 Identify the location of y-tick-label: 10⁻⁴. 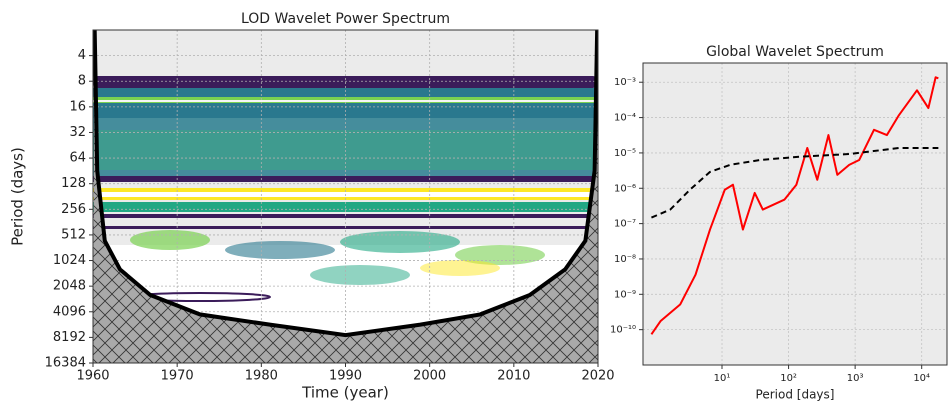
(625, 118).